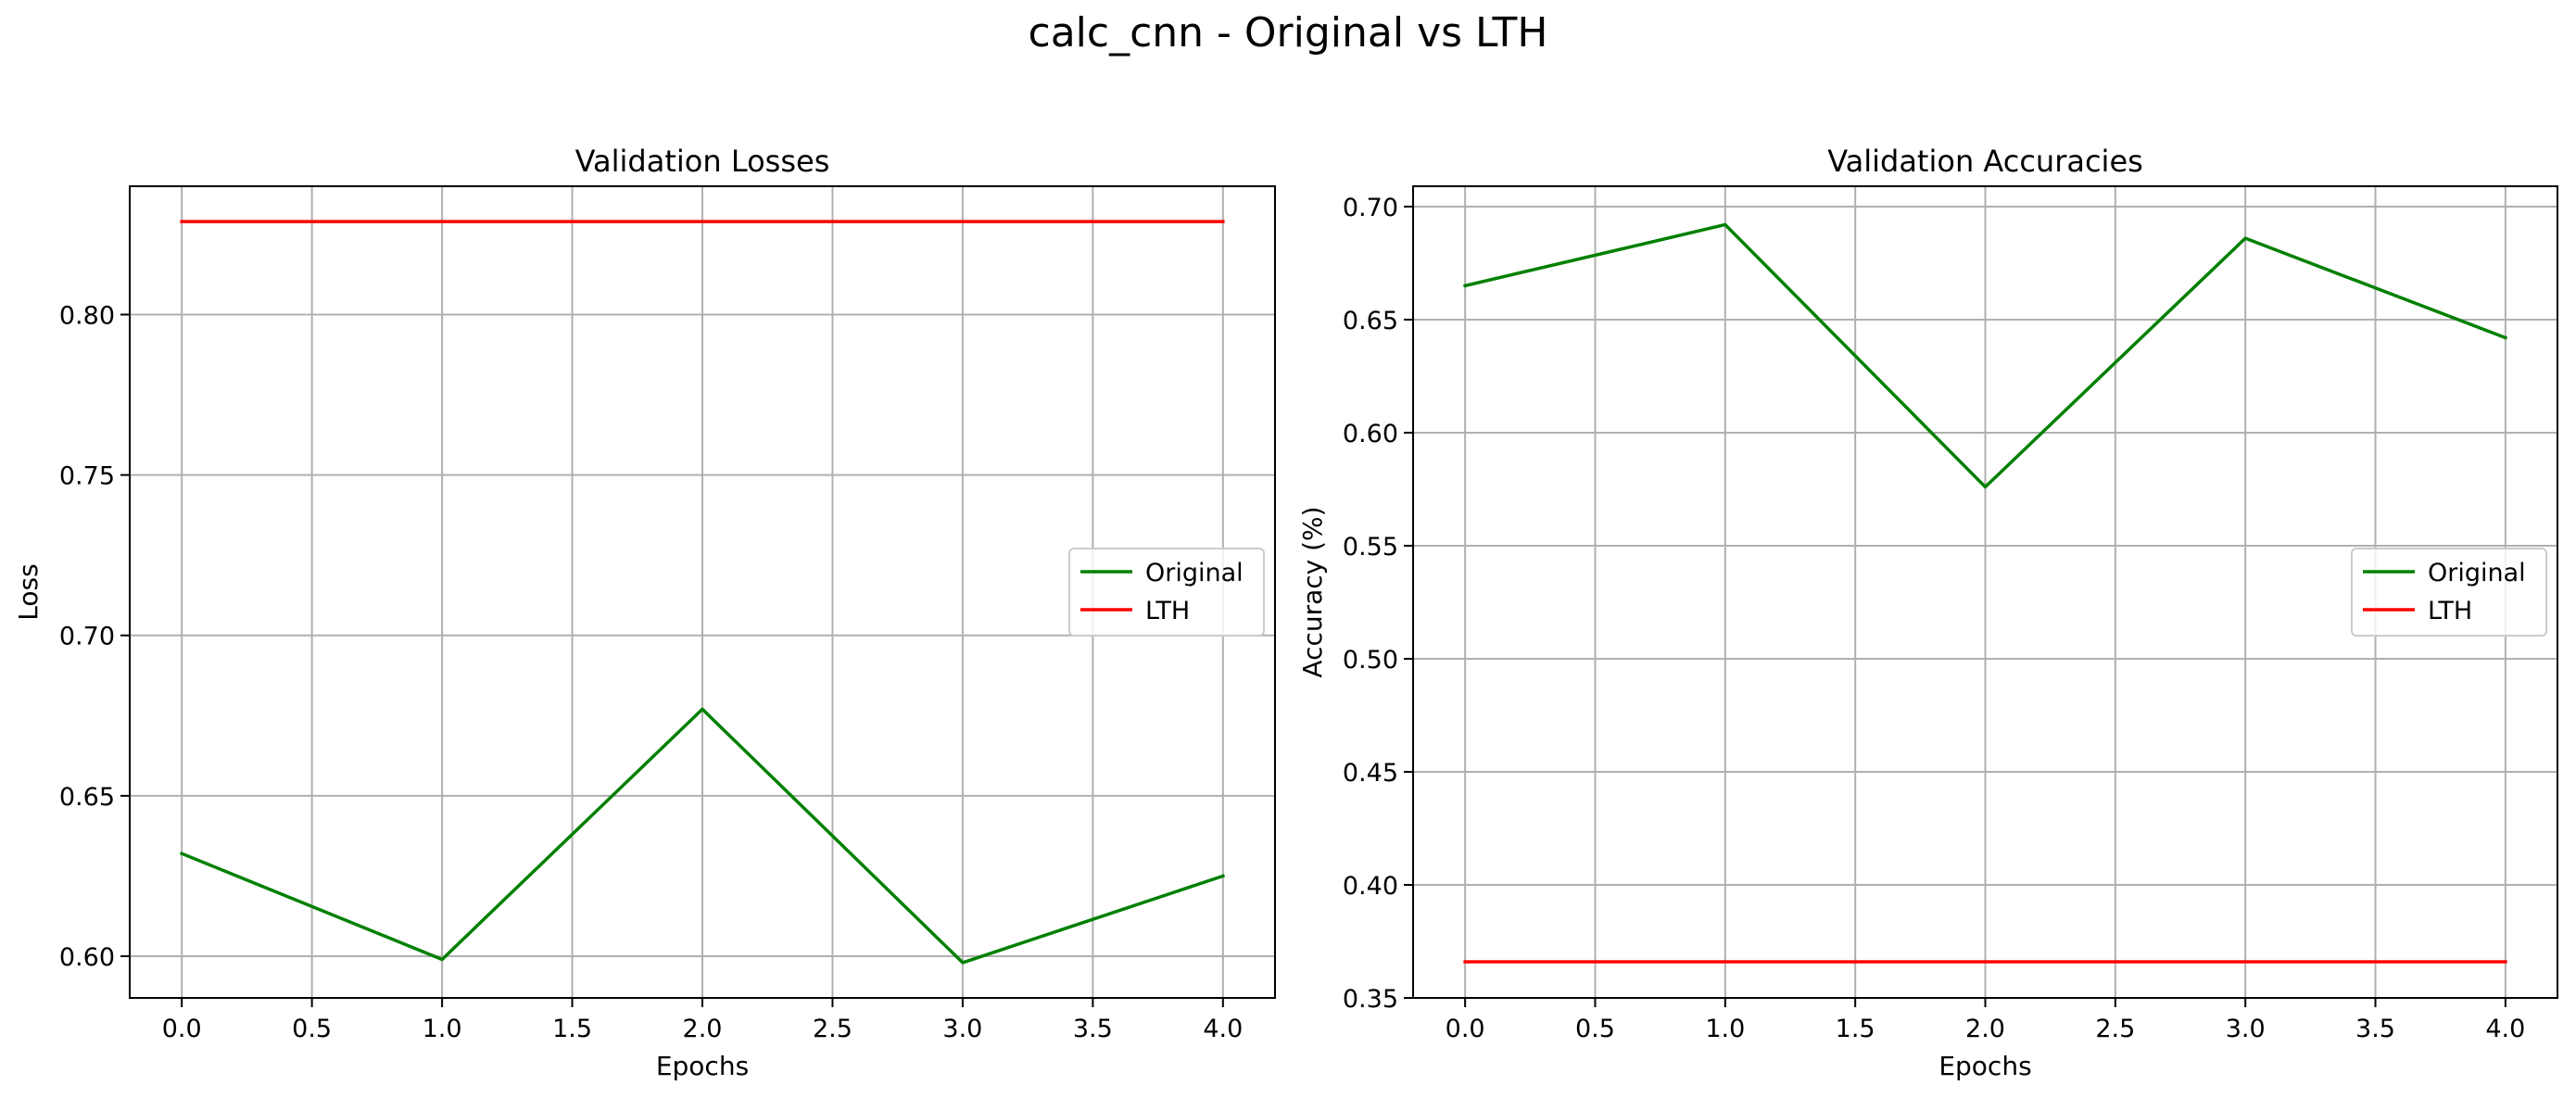 Image resolution: width=2576 pixels, height=1098 pixels. What do you see at coordinates (1313, 591) in the screenshot?
I see `accuracy-y-axis-label: Accuracy (%)` at bounding box center [1313, 591].